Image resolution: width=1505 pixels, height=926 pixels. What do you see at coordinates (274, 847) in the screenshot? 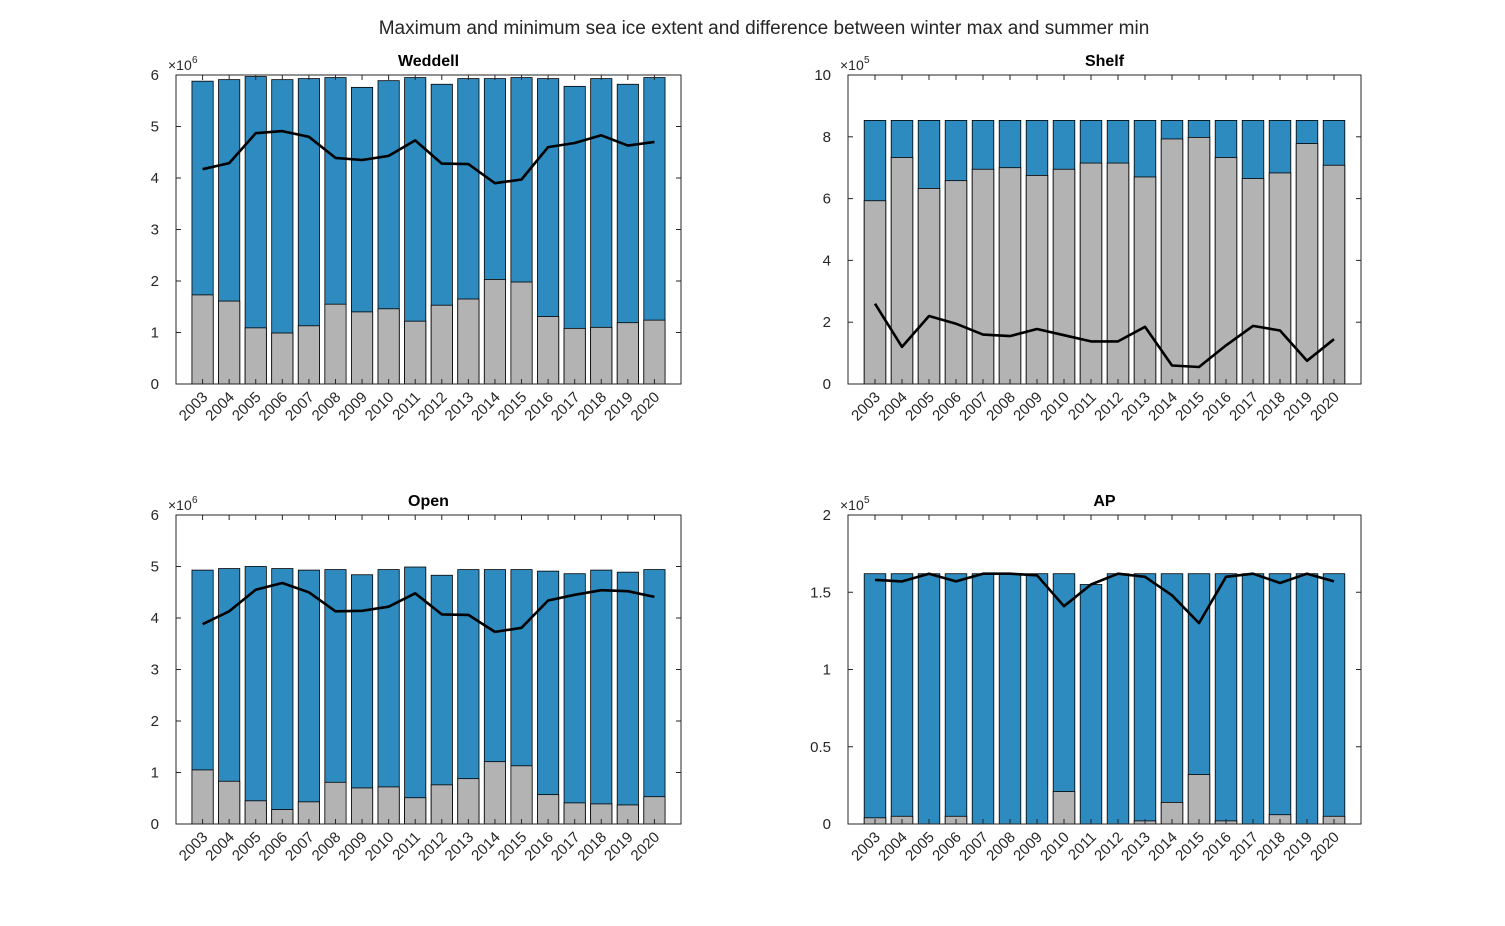
I see `open-x-tick-label: 2006` at bounding box center [274, 847].